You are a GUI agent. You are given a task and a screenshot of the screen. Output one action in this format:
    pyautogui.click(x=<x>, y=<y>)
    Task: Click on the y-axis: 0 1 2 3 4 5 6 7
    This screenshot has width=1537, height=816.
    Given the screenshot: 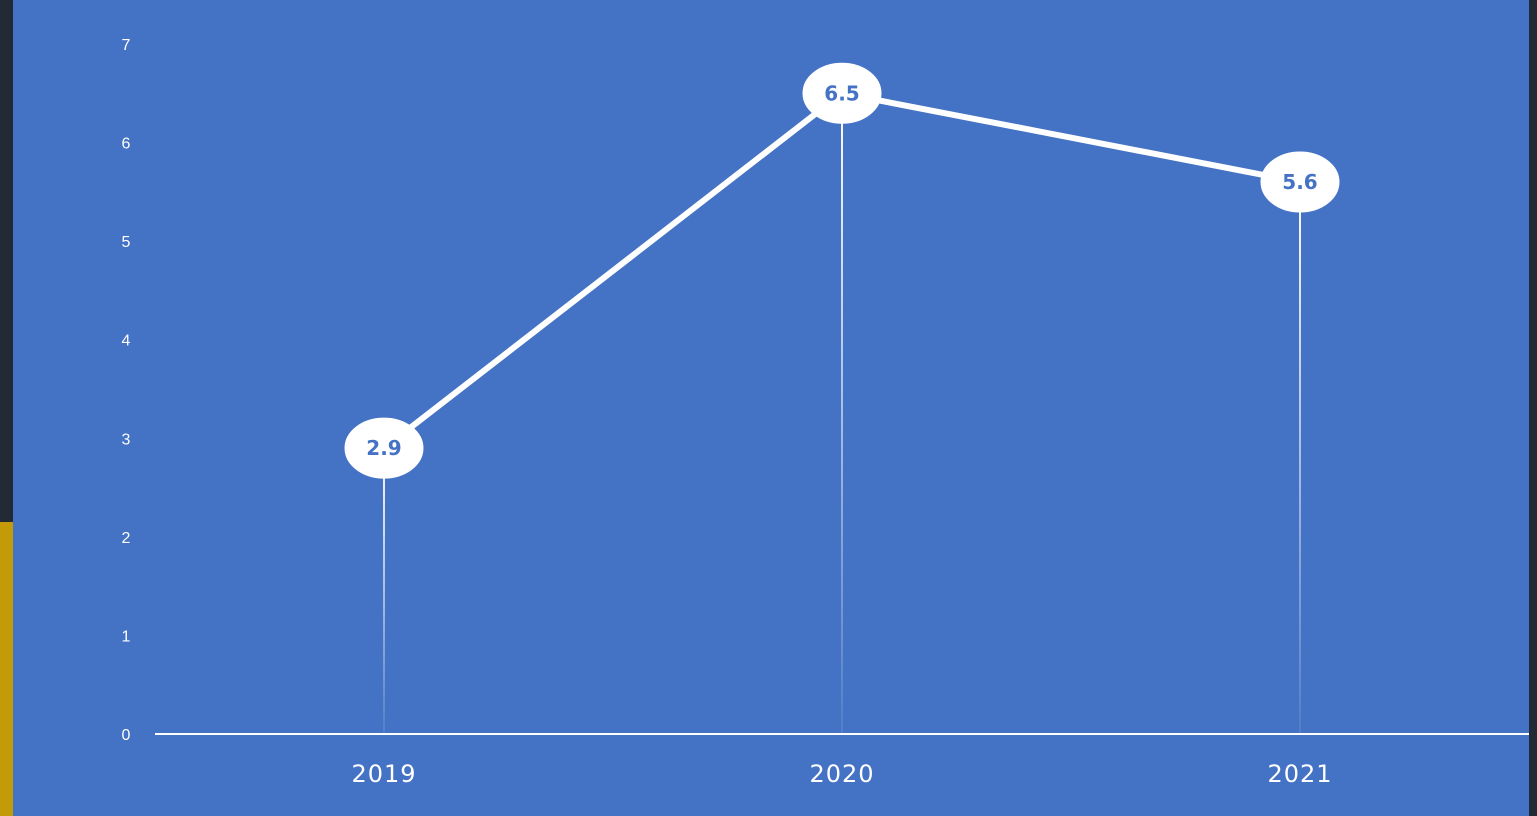 What is the action you would take?
    pyautogui.click(x=126, y=390)
    